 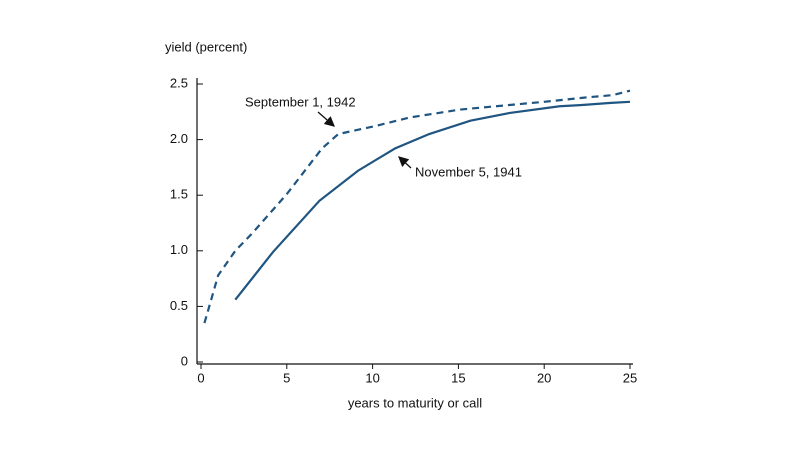 What do you see at coordinates (468, 171) in the screenshot?
I see `annotation: November 5, 1941` at bounding box center [468, 171].